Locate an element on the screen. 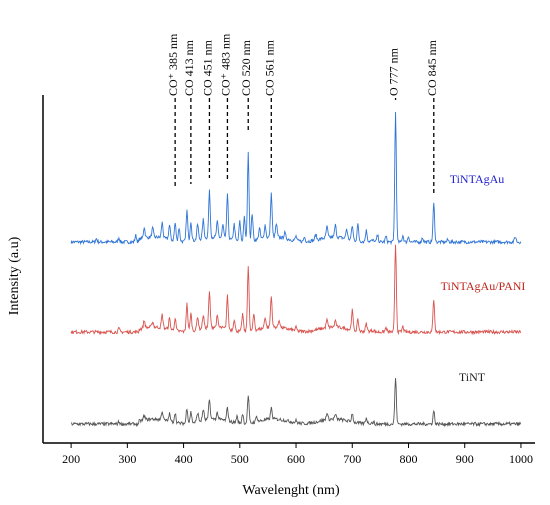 The width and height of the screenshot is (550, 505). series-label: TiNTAgAu/PANI is located at coordinates (483, 286).